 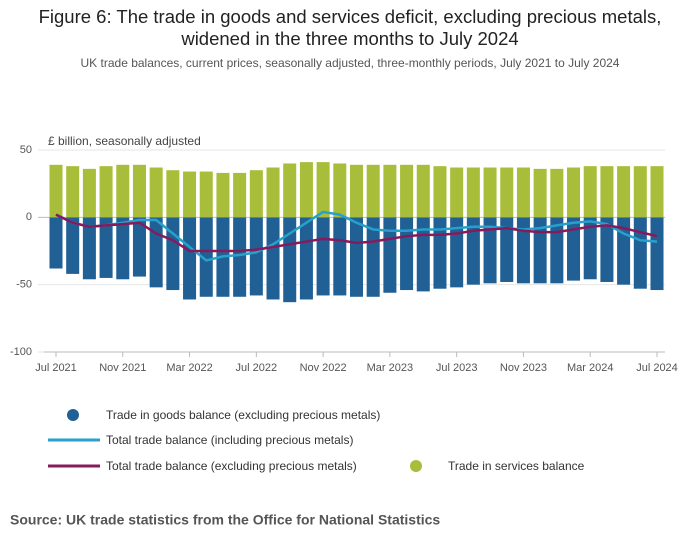 What do you see at coordinates (24, 285) in the screenshot?
I see `y-tick-label: -50` at bounding box center [24, 285].